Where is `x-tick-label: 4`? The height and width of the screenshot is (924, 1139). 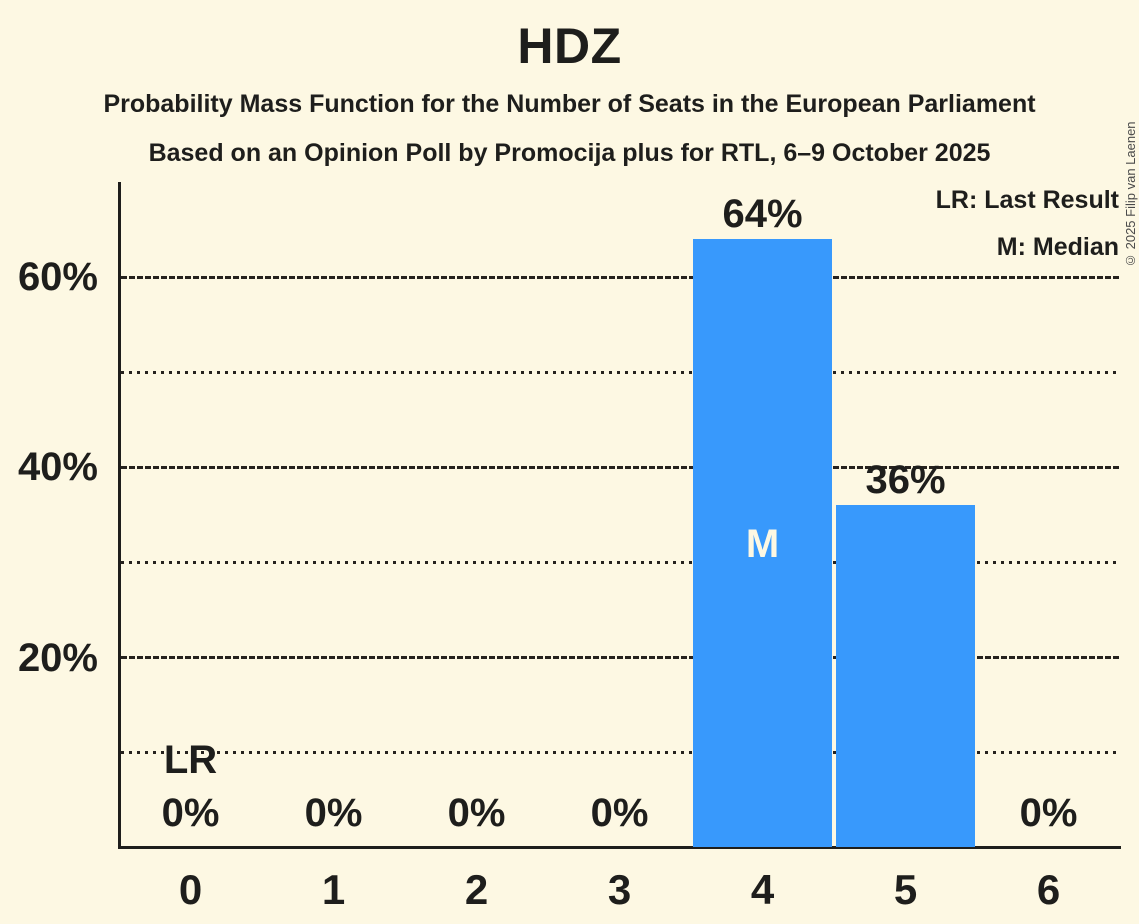
x-tick-label: 4 is located at coordinates (762, 889).